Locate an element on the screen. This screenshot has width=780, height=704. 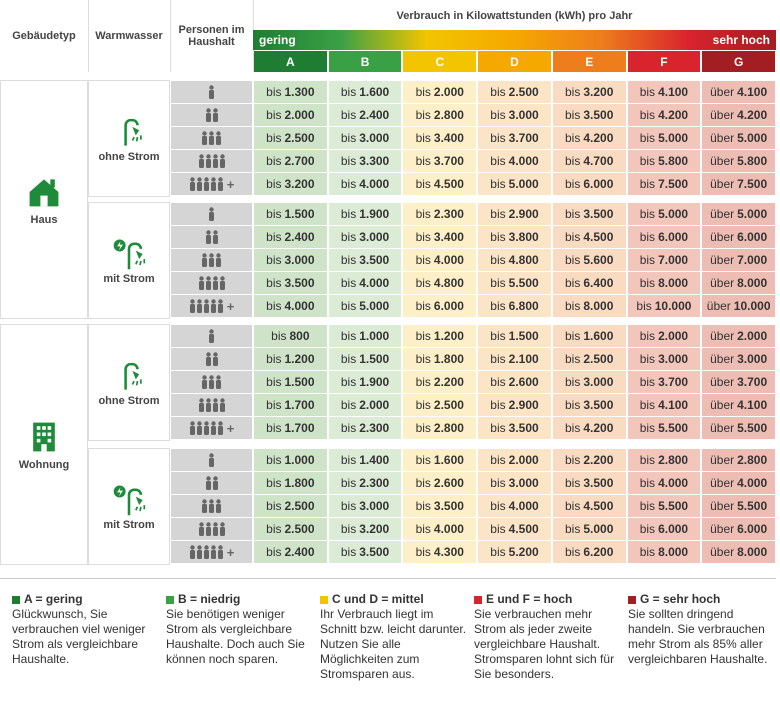
value-cell: bis 6.400 is located at coordinates (589, 283).